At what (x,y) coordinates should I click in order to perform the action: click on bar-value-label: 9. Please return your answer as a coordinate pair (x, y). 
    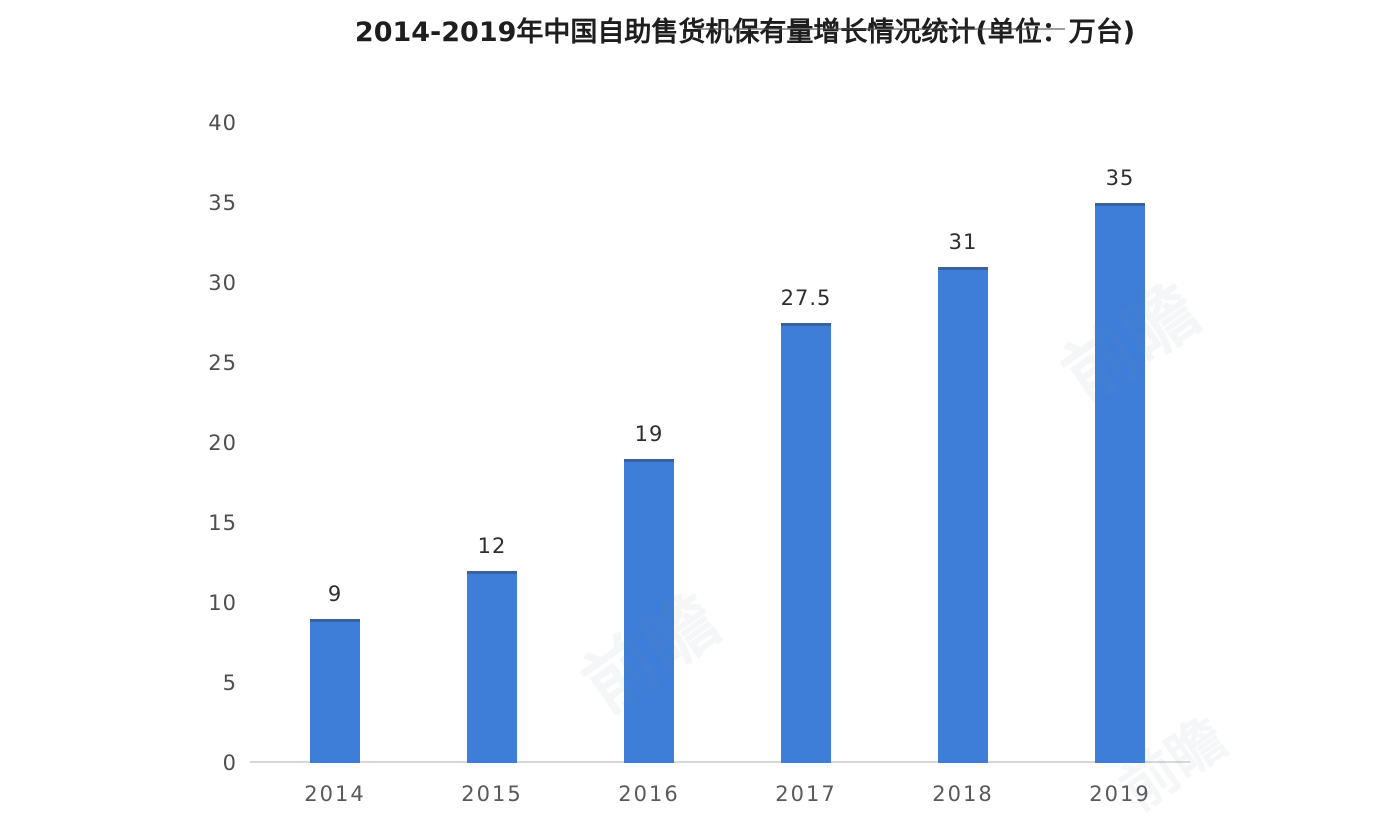
    Looking at the image, I should click on (335, 594).